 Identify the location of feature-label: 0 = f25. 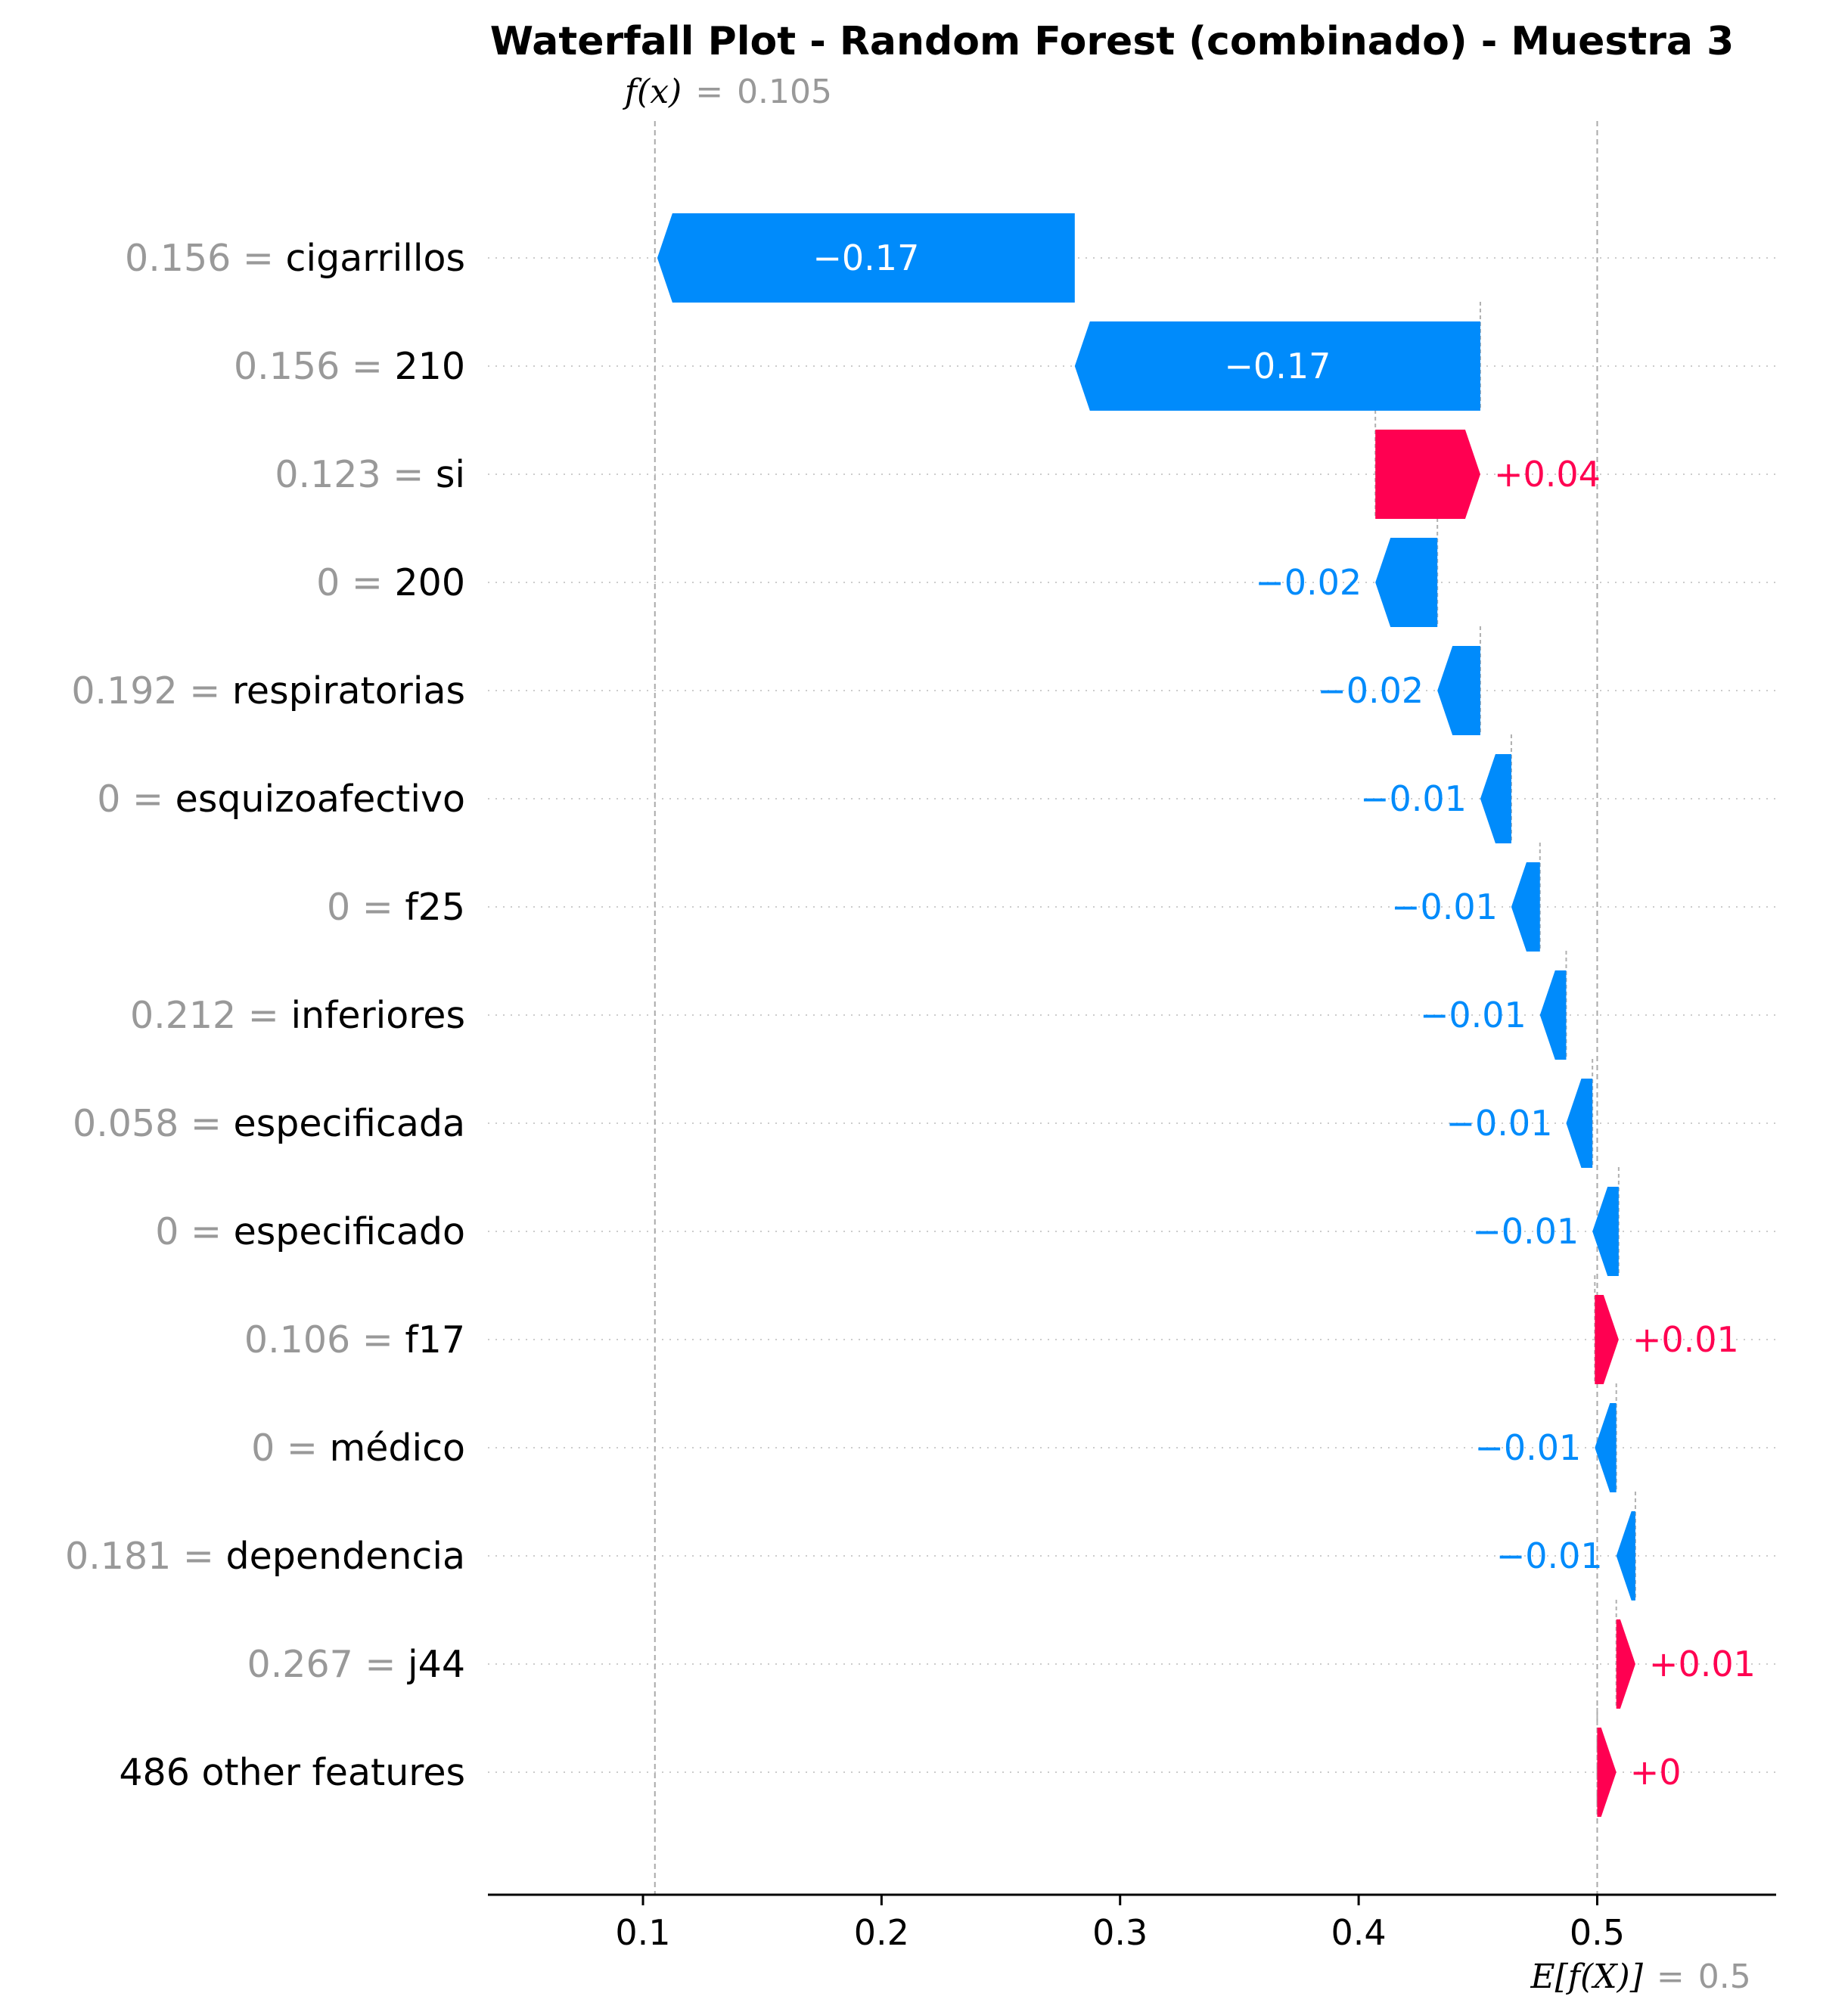
(396, 907).